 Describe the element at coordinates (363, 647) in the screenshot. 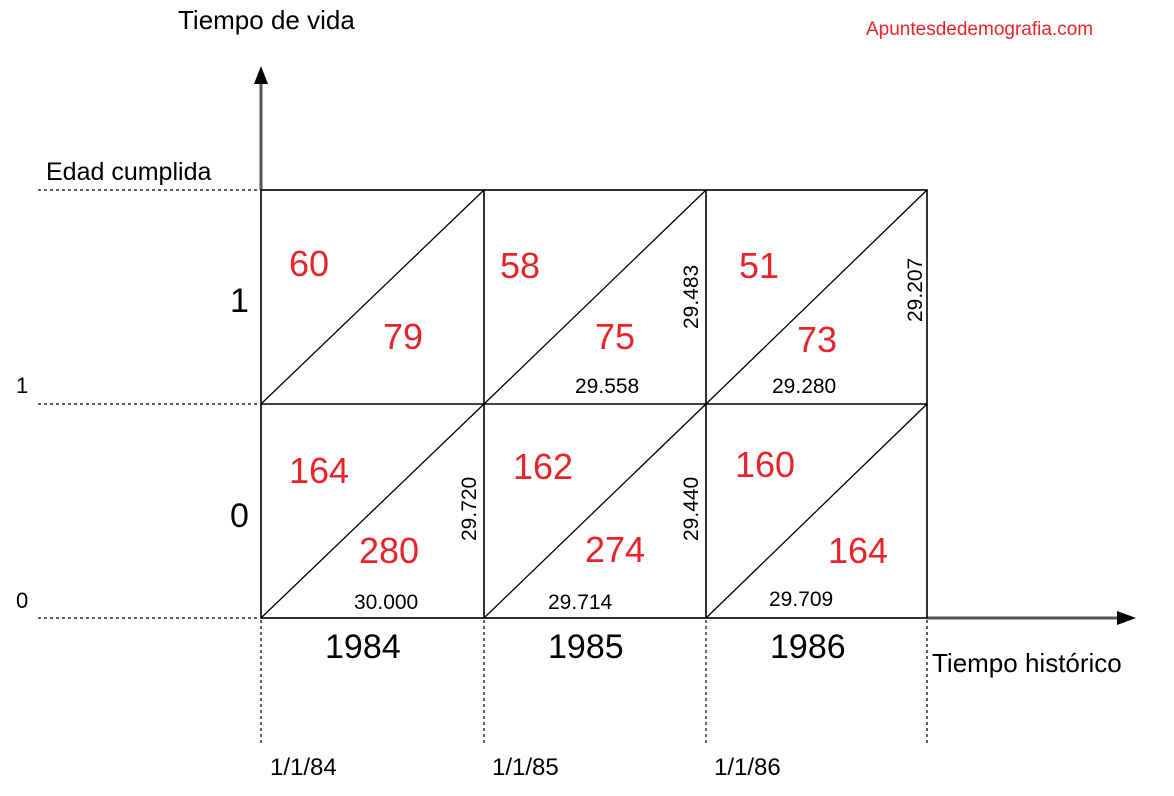

I see `year-label-1984: 1984` at that location.